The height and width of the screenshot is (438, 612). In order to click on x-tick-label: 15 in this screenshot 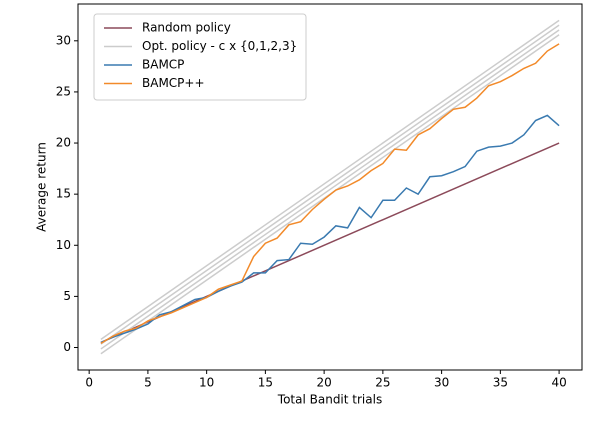, I will do `click(265, 383)`.